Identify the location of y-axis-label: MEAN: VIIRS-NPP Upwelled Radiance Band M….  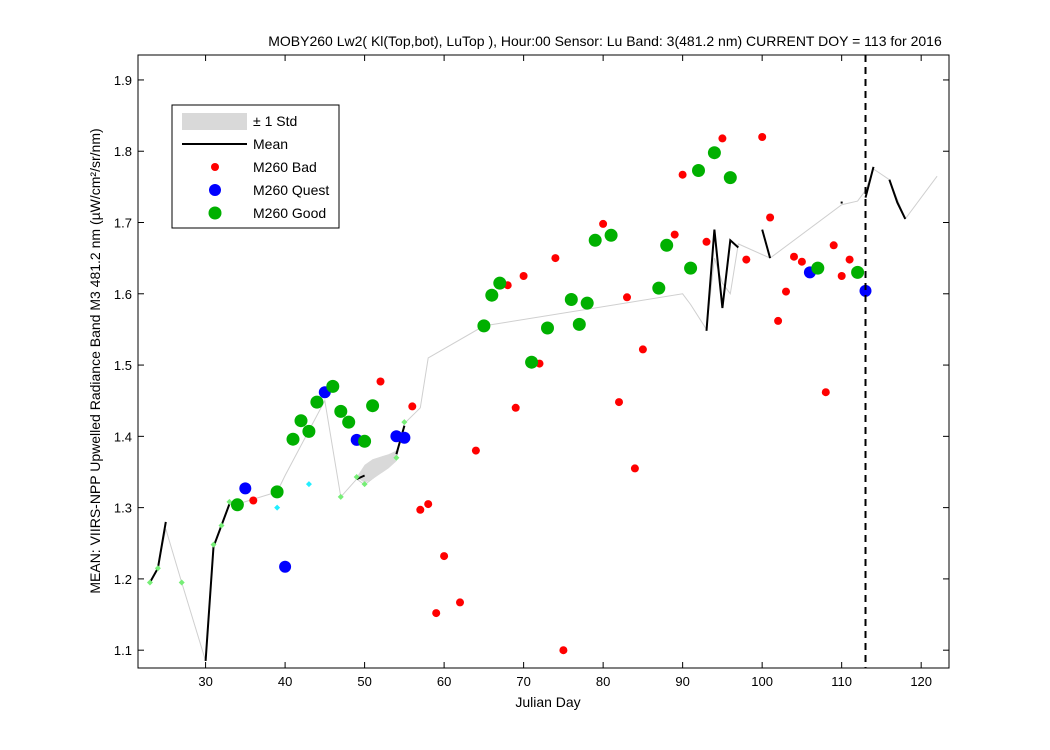
(95, 360).